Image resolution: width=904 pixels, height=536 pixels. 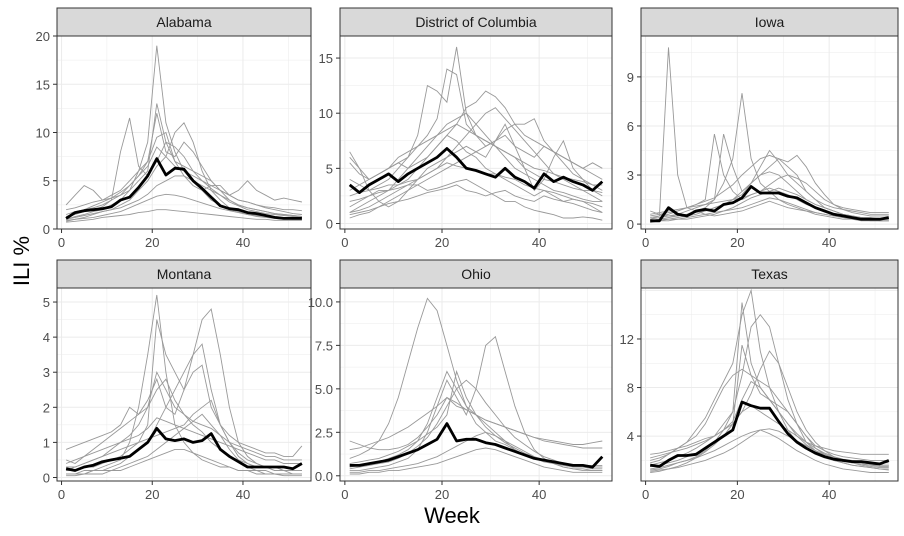 I want to click on y-tick-label: 0.0, so click(x=324, y=476).